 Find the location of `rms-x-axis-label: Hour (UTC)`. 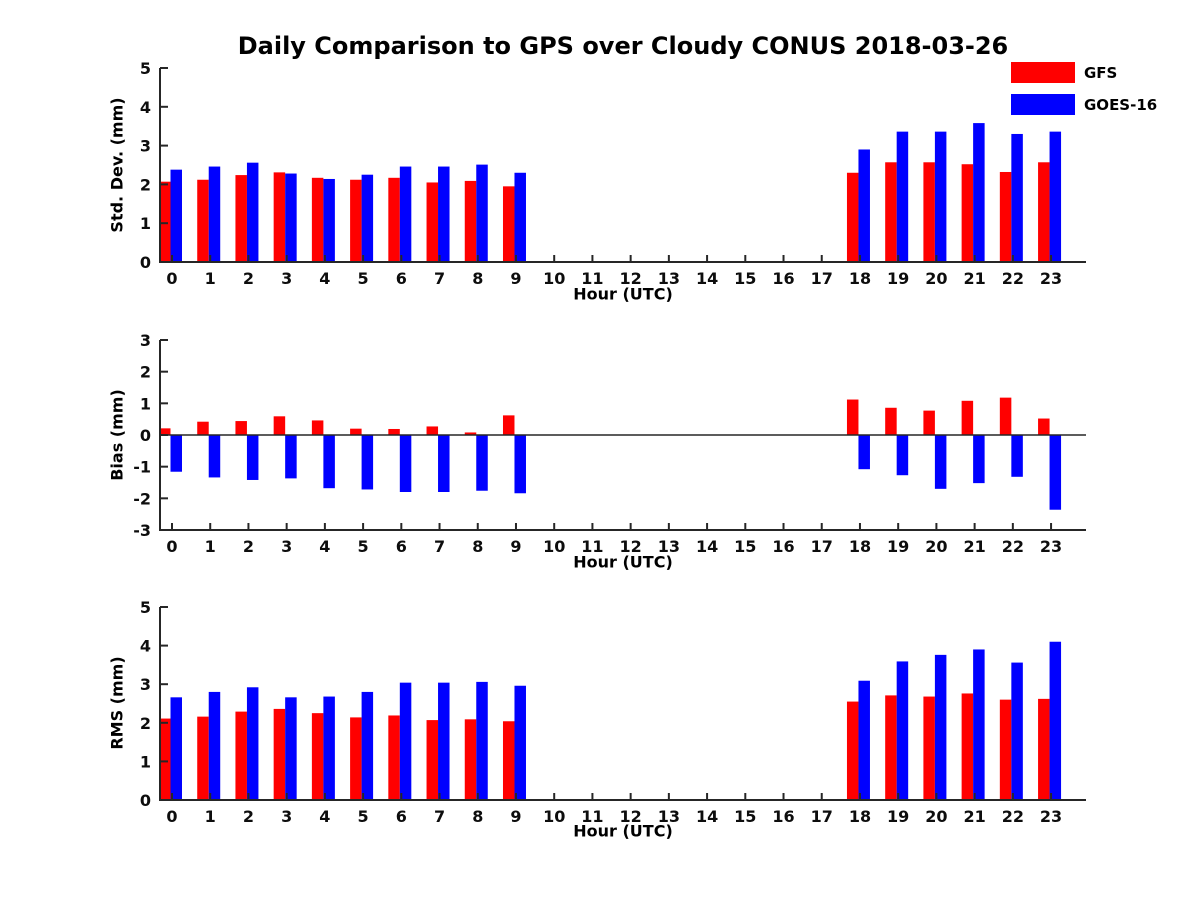

rms-x-axis-label: Hour (UTC) is located at coordinates (623, 831).